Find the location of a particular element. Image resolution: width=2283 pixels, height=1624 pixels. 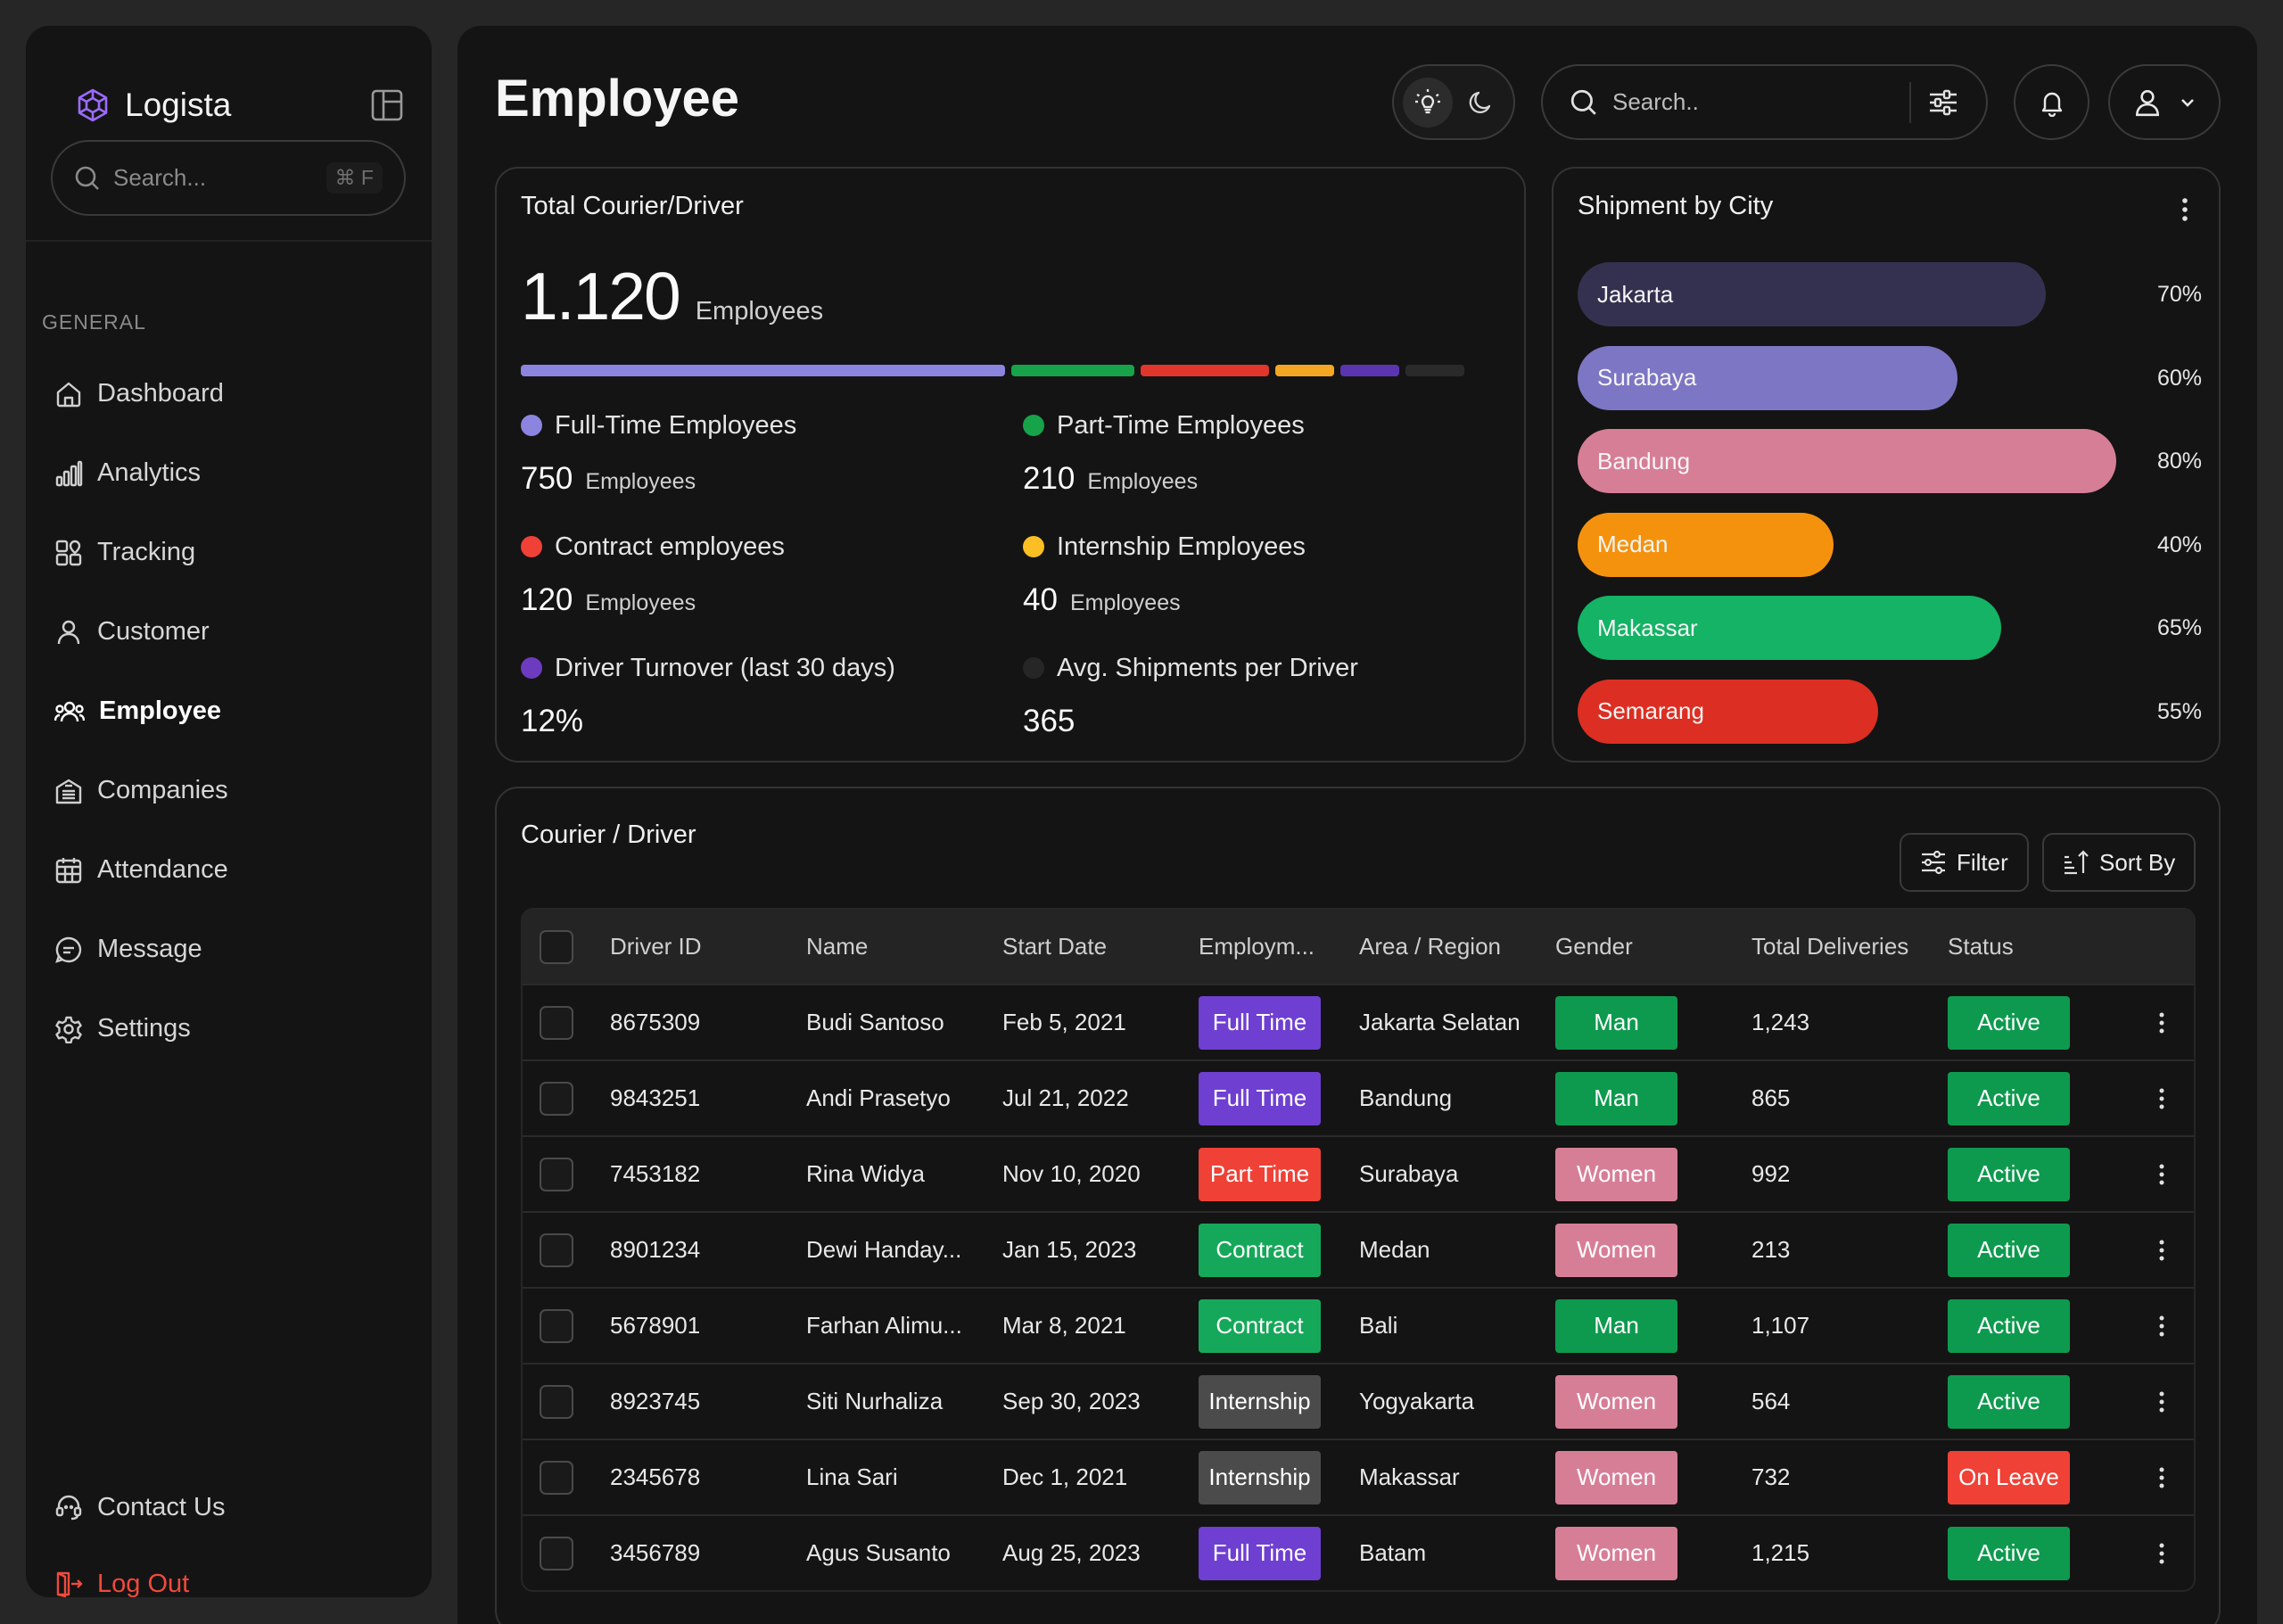

area-region: Surabaya is located at coordinates (1409, 1173).